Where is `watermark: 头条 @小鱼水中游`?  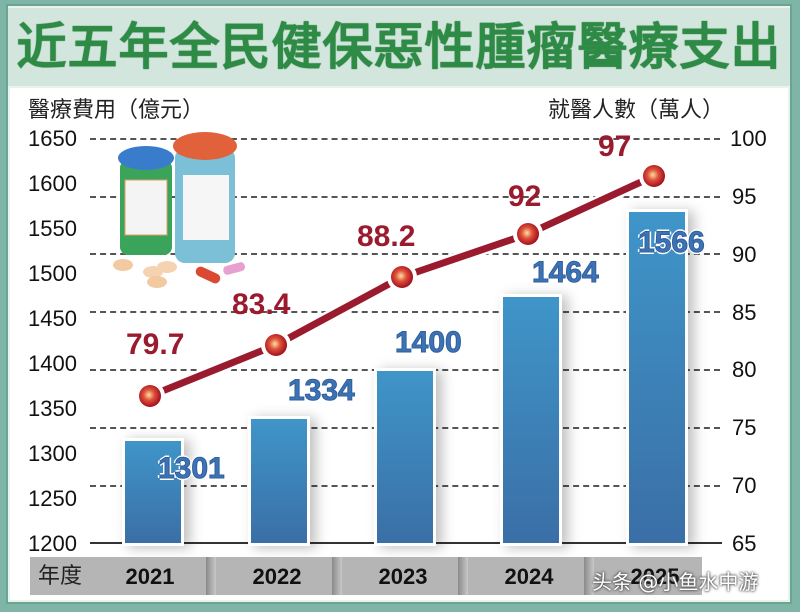 watermark: 头条 @小鱼水中游 is located at coordinates (675, 582).